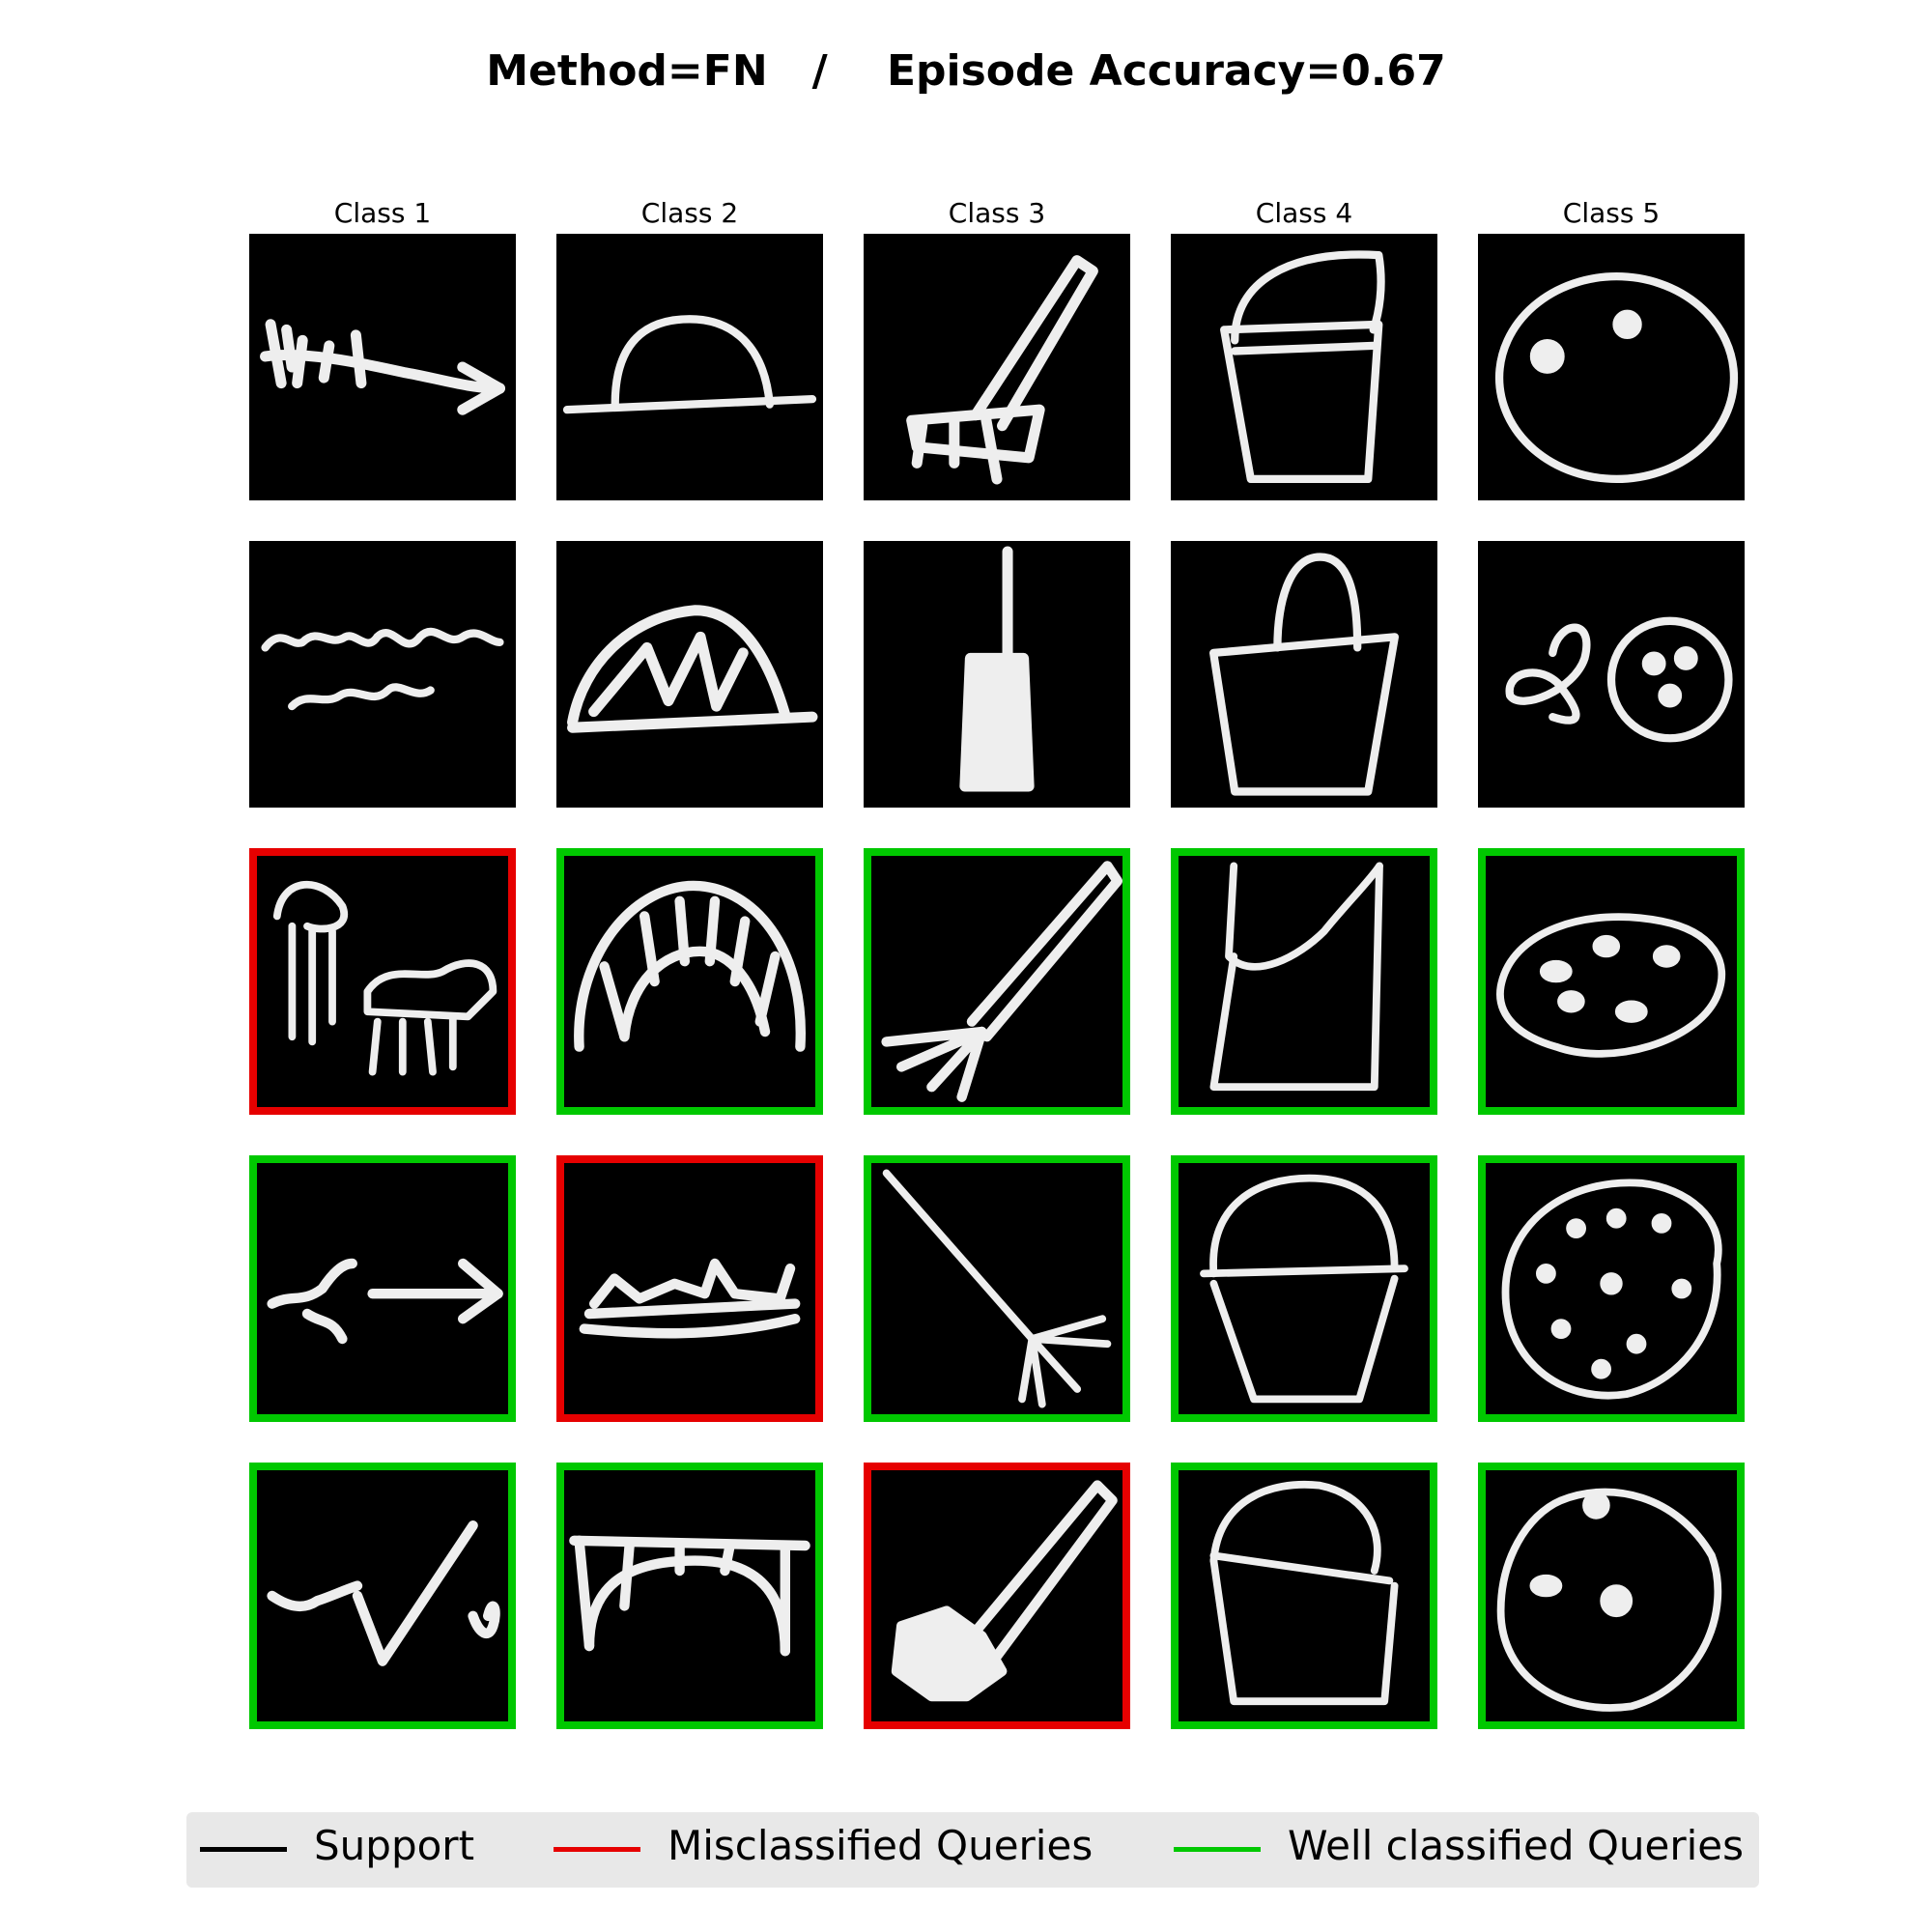 Image resolution: width=1932 pixels, height=1932 pixels. Describe the element at coordinates (997, 674) in the screenshot. I see `support-image-class-3-b` at that location.